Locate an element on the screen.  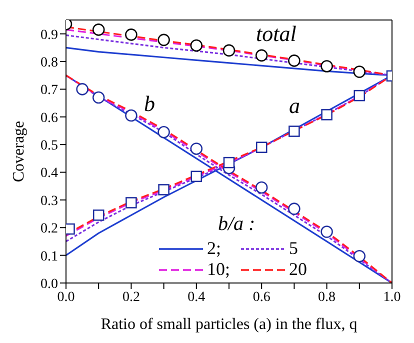
x-tick-label: 0.0 is located at coordinates (66, 297).